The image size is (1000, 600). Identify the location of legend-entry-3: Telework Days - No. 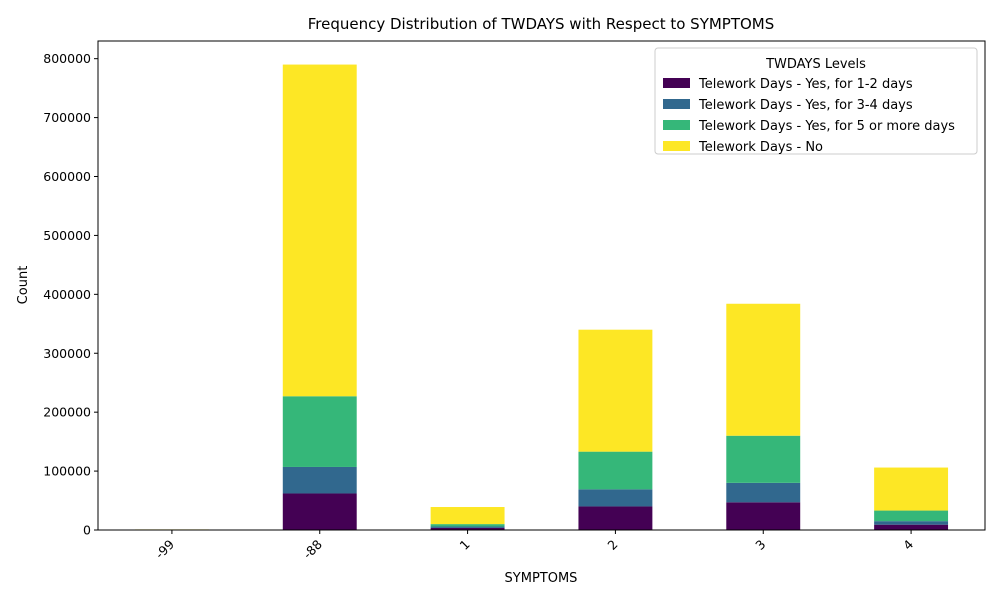
(760, 147).